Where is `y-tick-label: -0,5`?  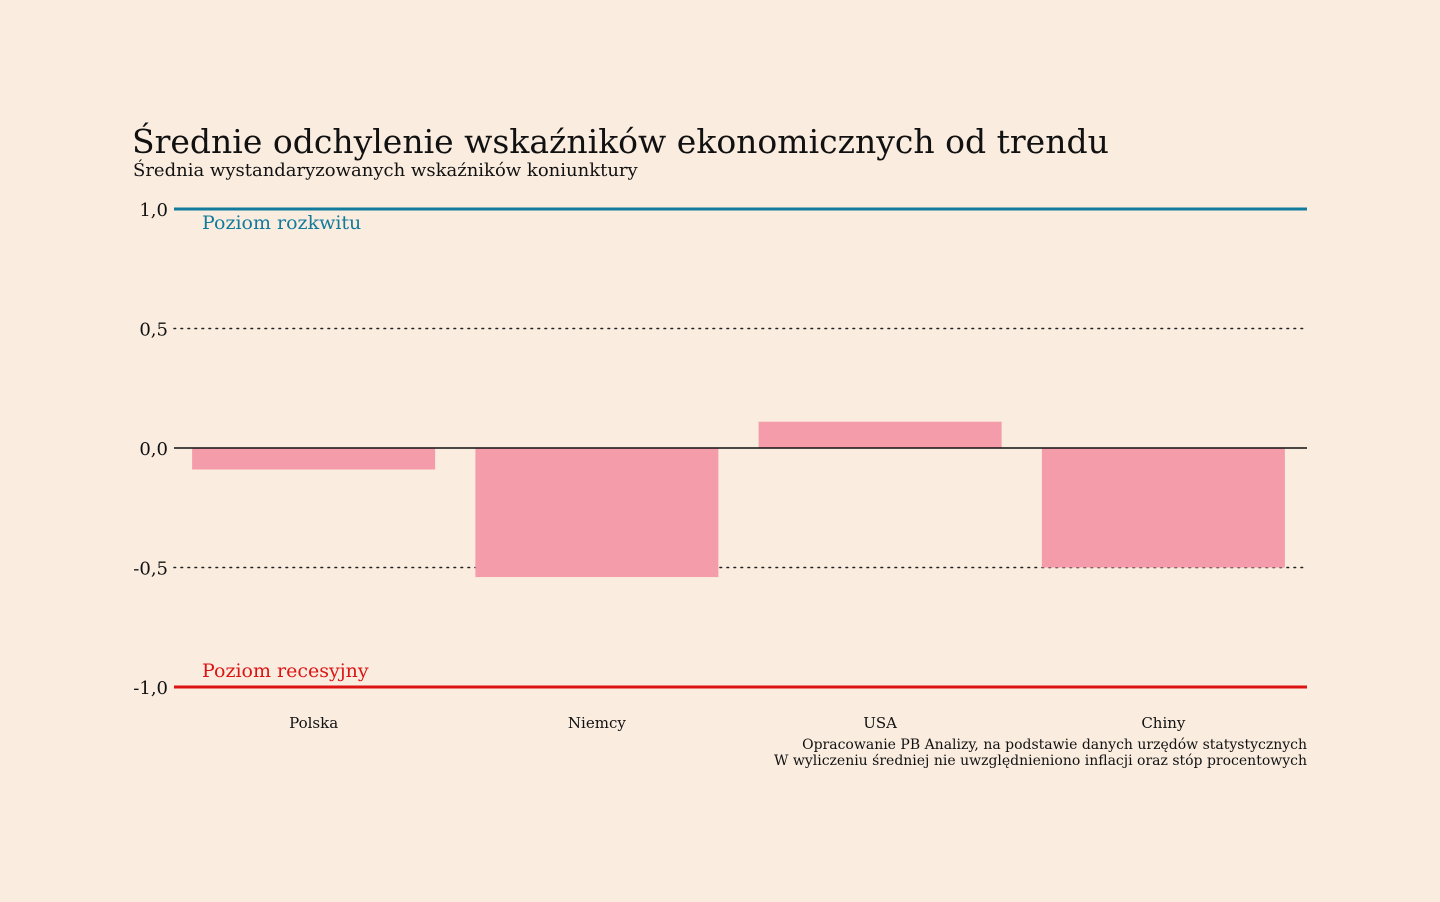
y-tick-label: -0,5 is located at coordinates (150, 569).